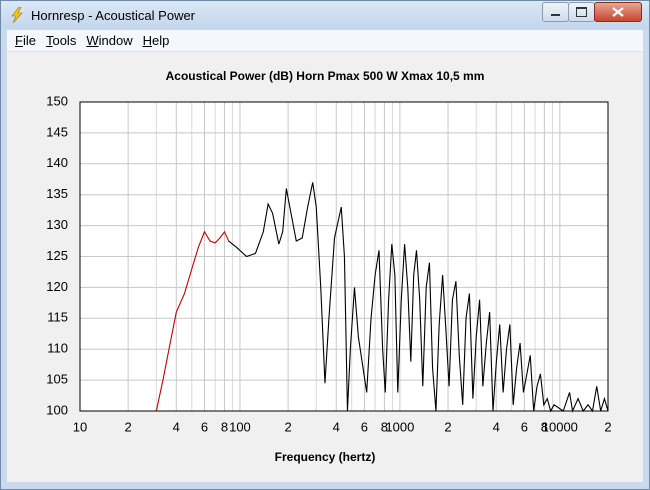 This screenshot has height=490, width=650. What do you see at coordinates (17, 15) in the screenshot?
I see `app-icon` at bounding box center [17, 15].